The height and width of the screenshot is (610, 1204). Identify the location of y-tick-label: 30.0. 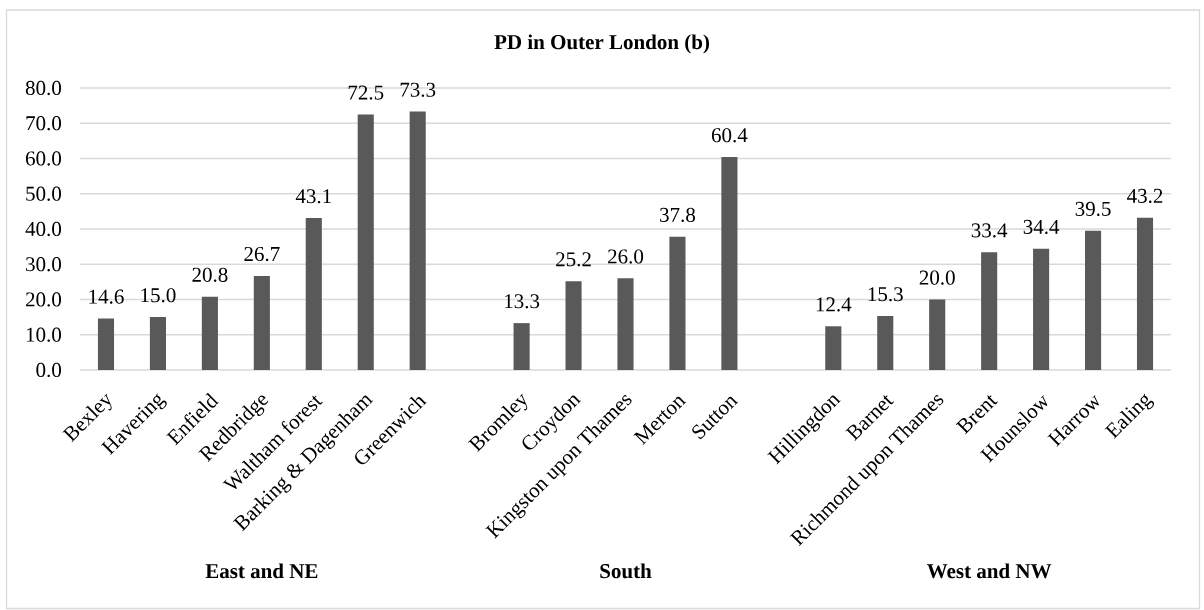
(44, 264).